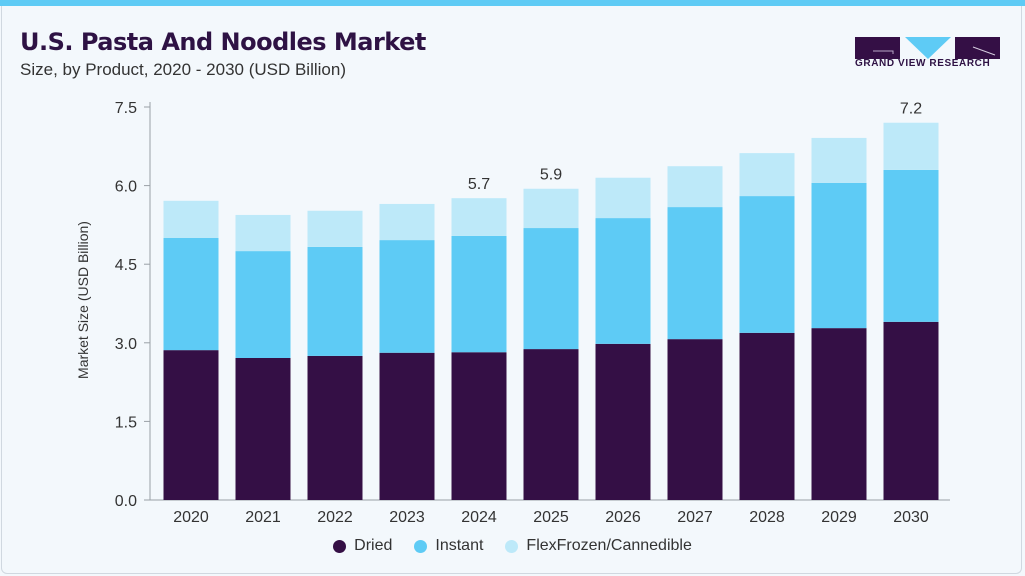  Describe the element at coordinates (927, 48) in the screenshot. I see `grand-view-research-logo` at that location.